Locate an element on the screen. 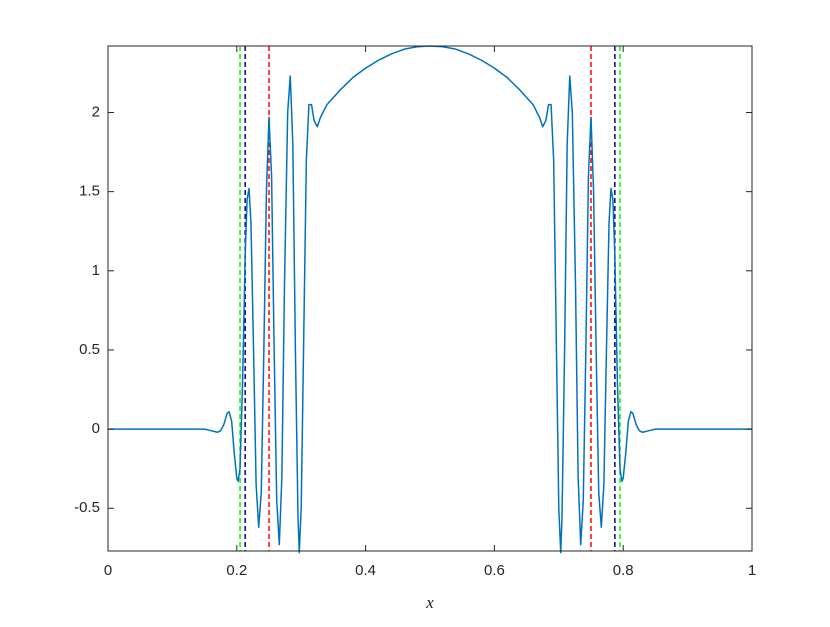 The image size is (830, 627). x-tick-label: 0 is located at coordinates (108, 570).